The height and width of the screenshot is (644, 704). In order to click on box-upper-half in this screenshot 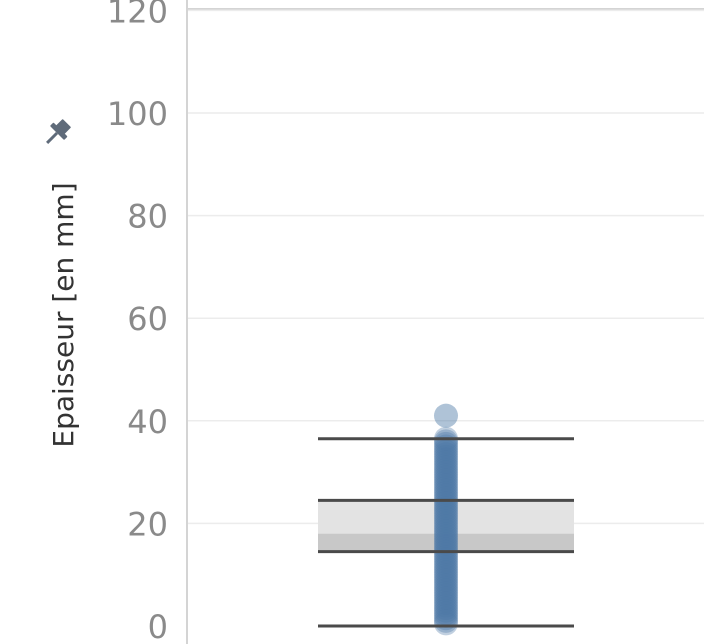, I will do `click(446, 517)`.